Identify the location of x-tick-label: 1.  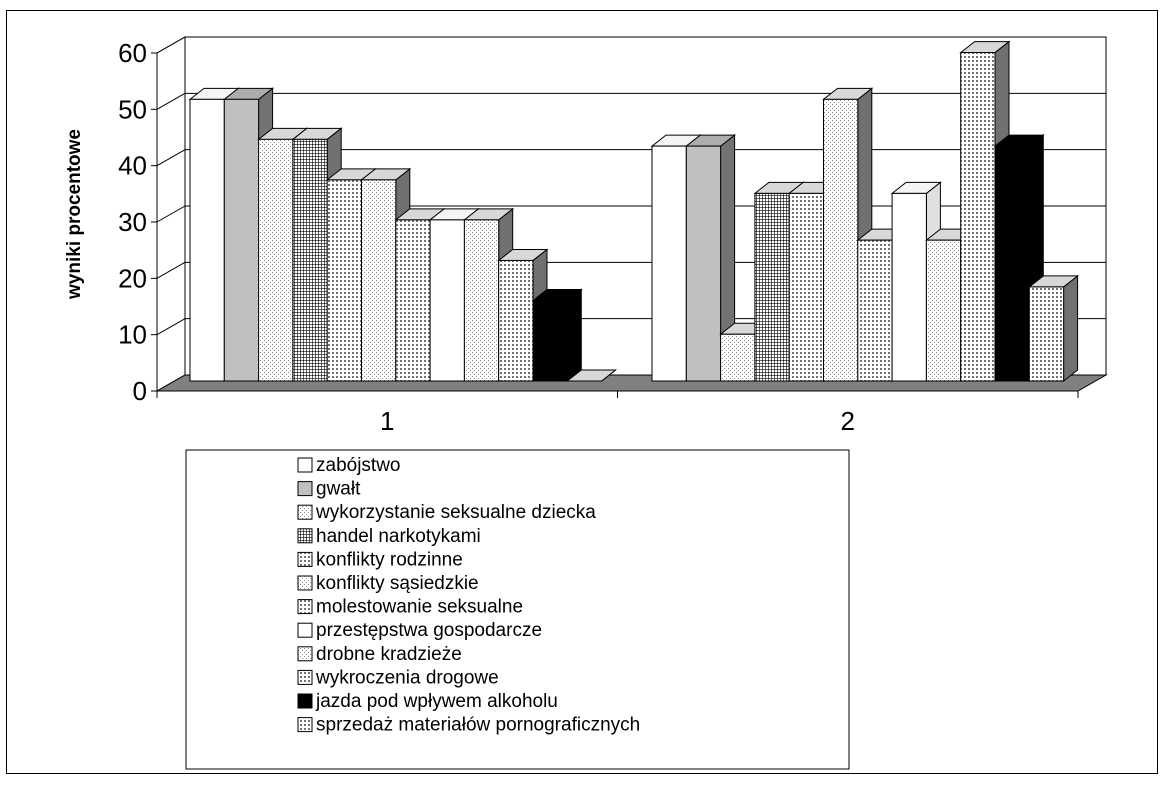
(387, 421).